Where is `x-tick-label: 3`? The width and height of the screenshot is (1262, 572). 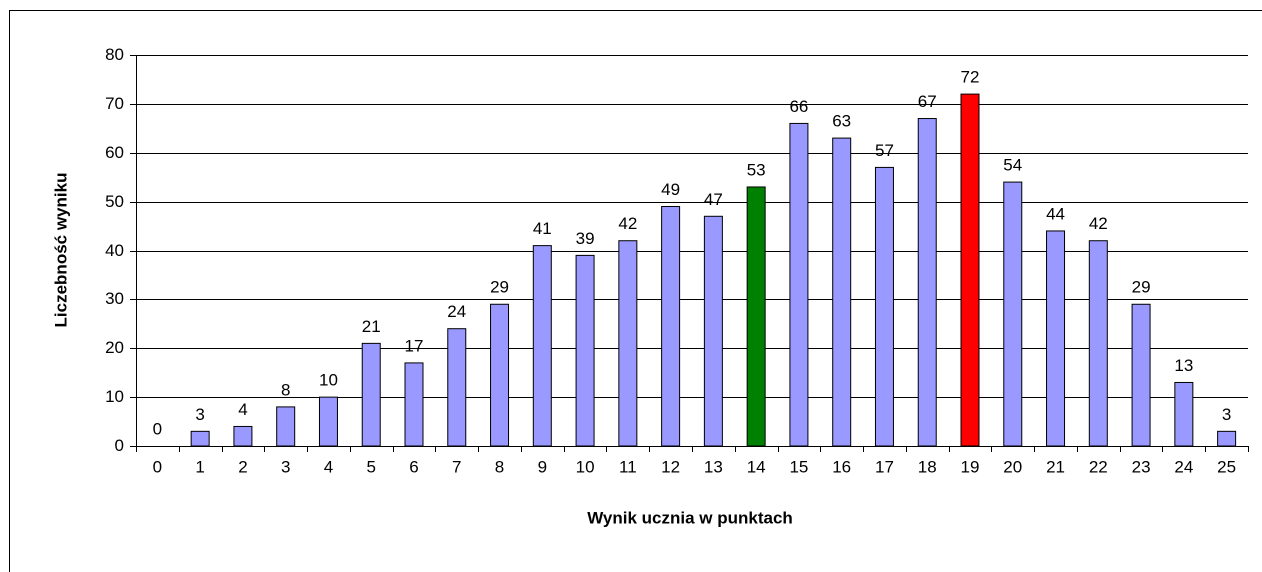 x-tick-label: 3 is located at coordinates (285, 466).